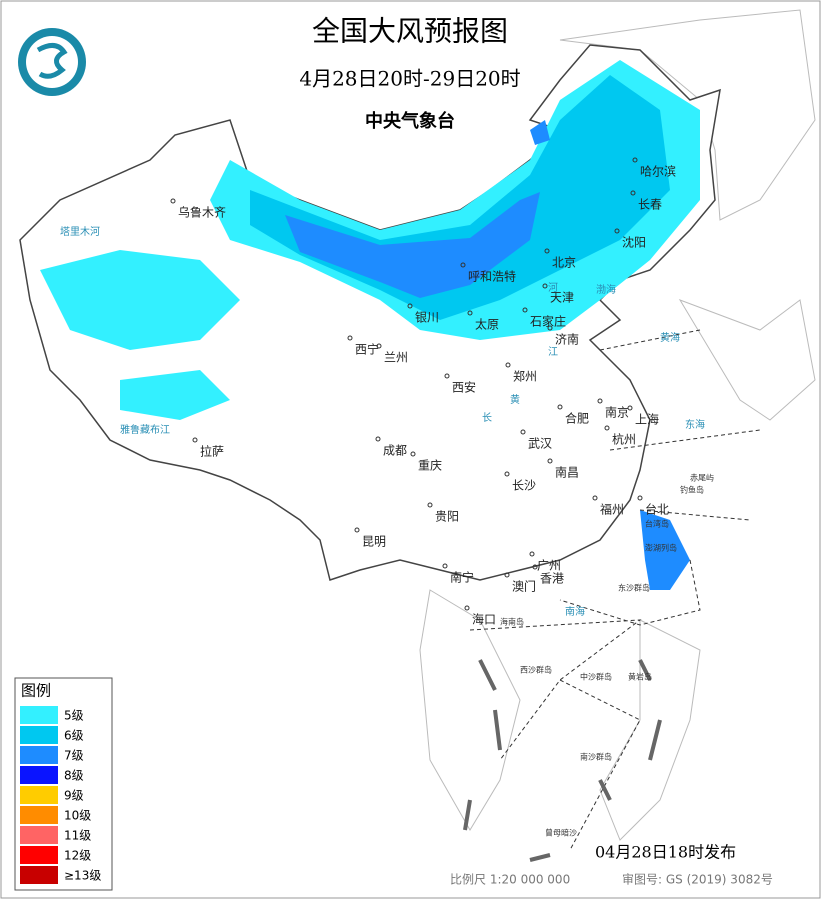  What do you see at coordinates (661, 548) in the screenshot?
I see `island-label: 澎湖列岛` at bounding box center [661, 548].